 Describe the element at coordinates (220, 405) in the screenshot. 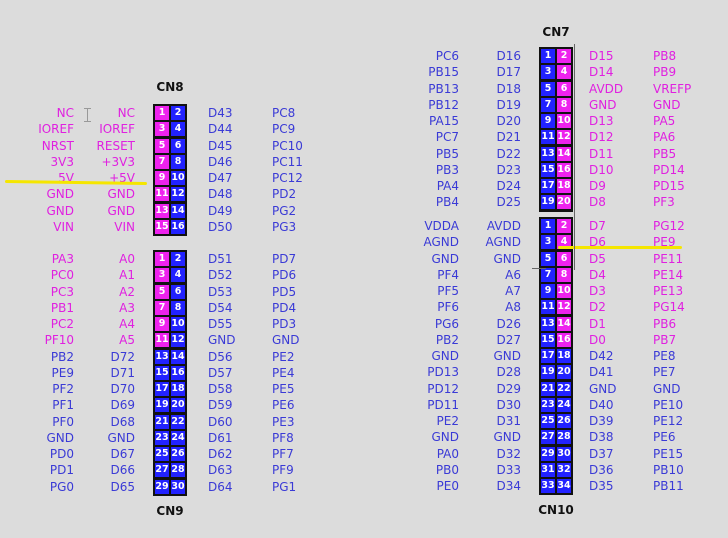

I see `pin-label-right-inner: D59` at that location.